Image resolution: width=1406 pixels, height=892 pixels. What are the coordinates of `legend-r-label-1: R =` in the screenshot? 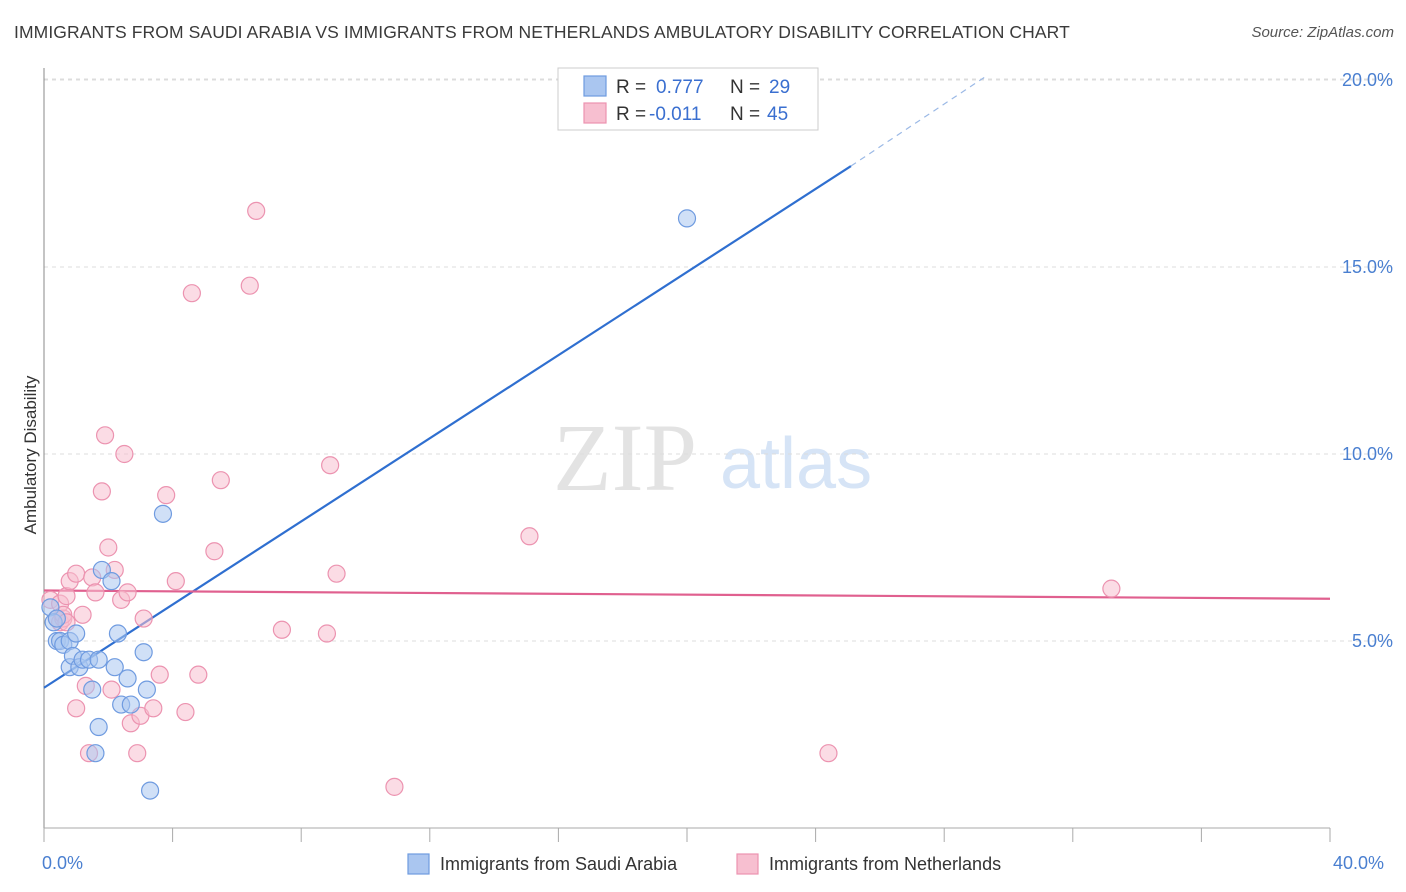 It's located at (631, 87).